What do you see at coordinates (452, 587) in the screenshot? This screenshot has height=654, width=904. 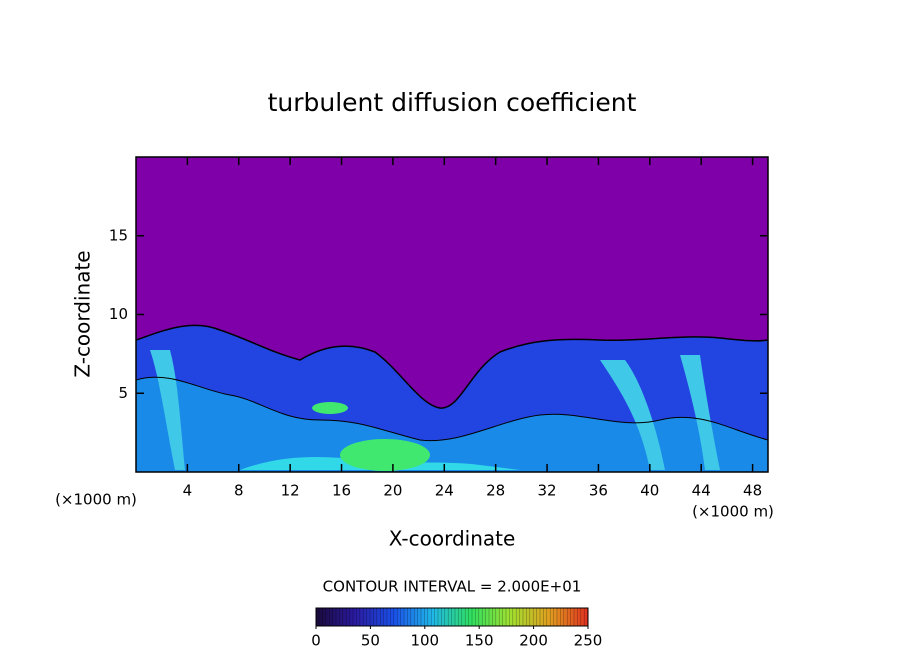 I see `contour-note: CONTOUR INTERVAL = 2.000E+01` at bounding box center [452, 587].